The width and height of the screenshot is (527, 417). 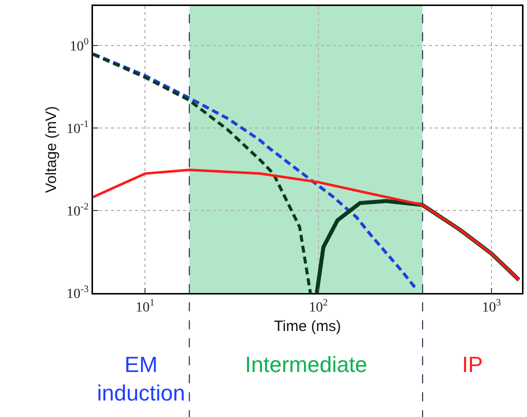 What do you see at coordinates (51, 149) in the screenshot?
I see `y-axis-title: Voltage (mV)` at bounding box center [51, 149].